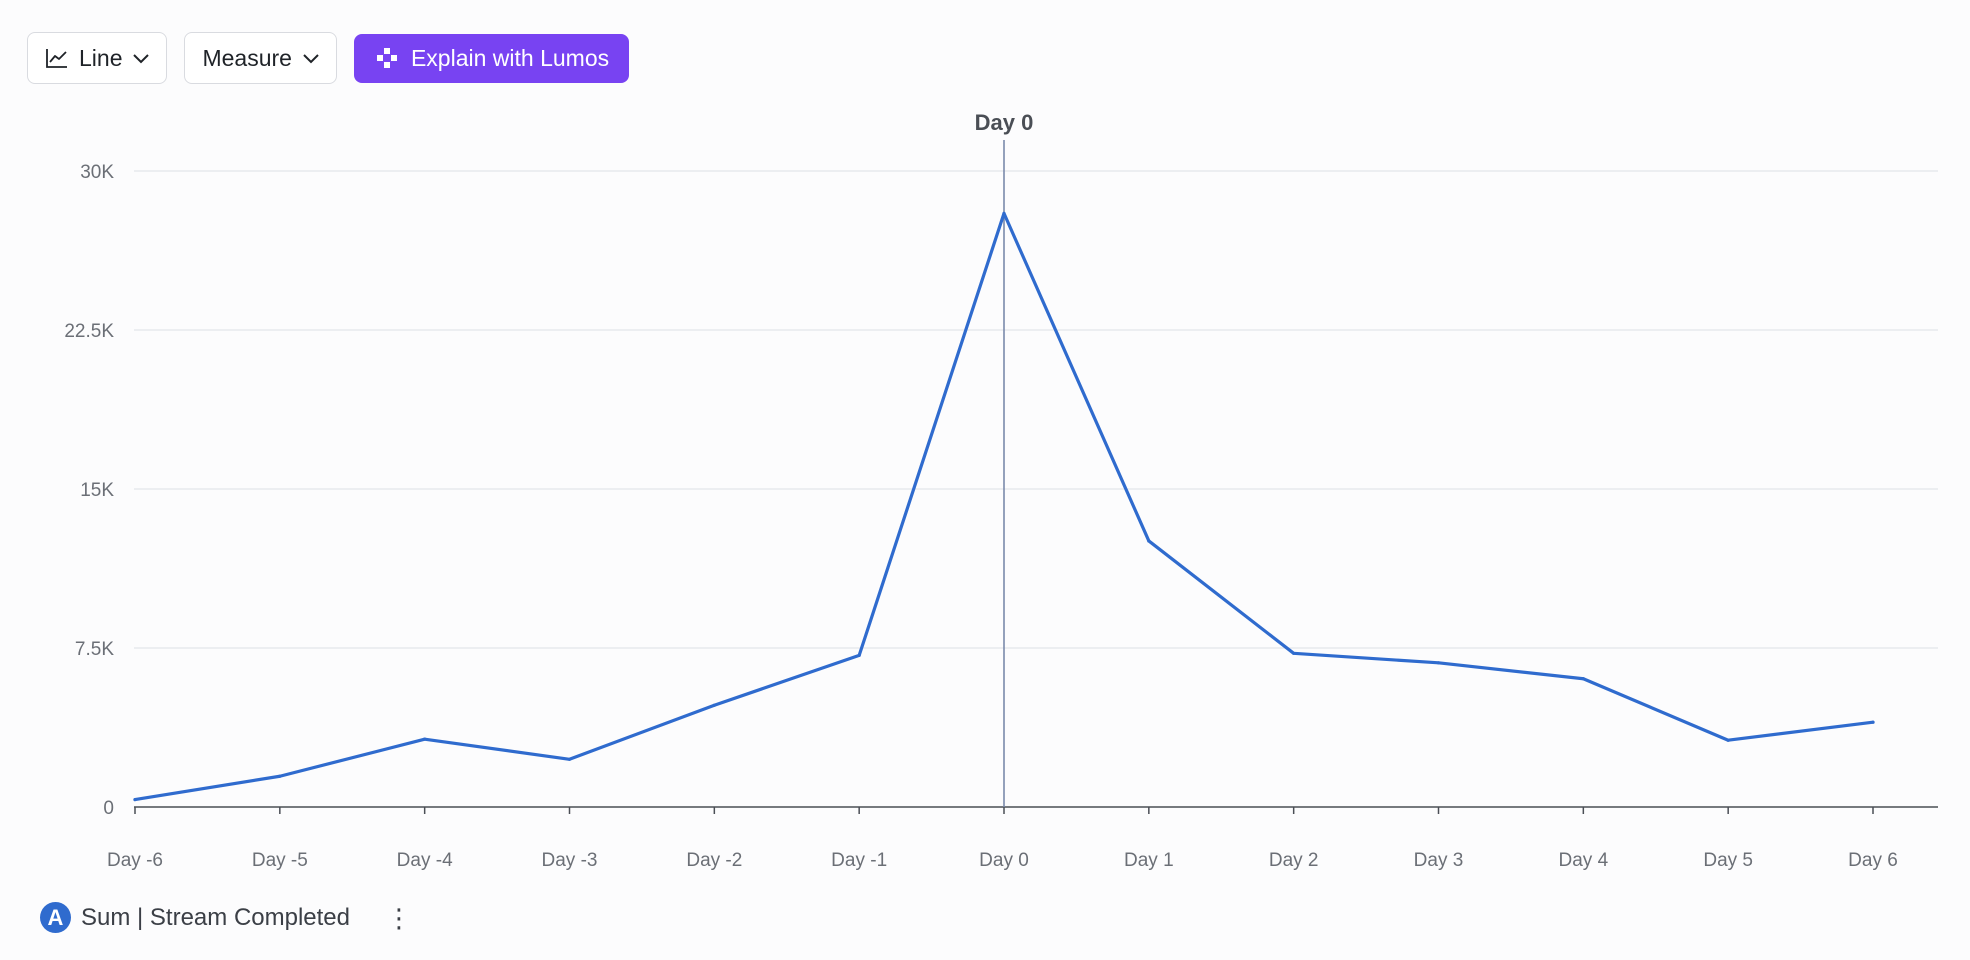 The width and height of the screenshot is (1970, 960). I want to click on measure-label: Measure, so click(247, 57).